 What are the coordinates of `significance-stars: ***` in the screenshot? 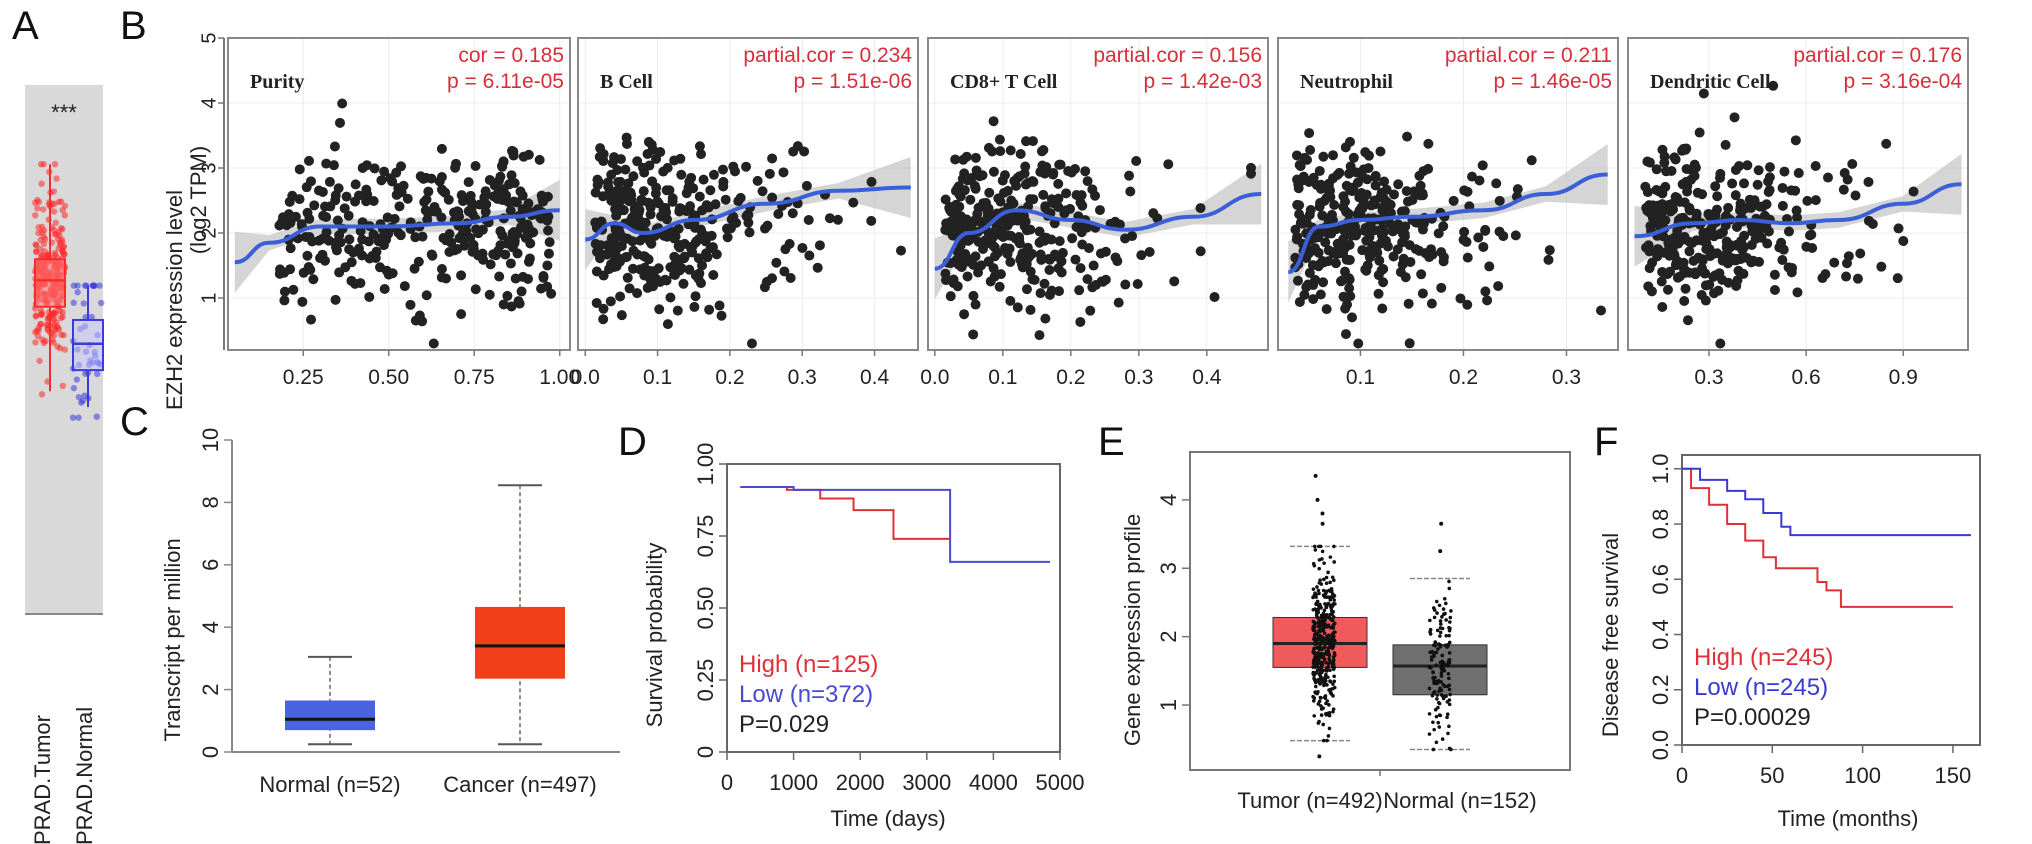 It's located at (64, 112).